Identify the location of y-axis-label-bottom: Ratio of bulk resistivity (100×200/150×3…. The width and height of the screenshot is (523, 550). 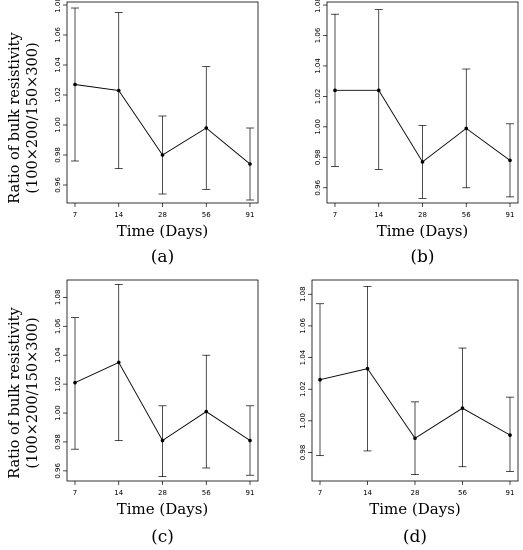
(24, 392).